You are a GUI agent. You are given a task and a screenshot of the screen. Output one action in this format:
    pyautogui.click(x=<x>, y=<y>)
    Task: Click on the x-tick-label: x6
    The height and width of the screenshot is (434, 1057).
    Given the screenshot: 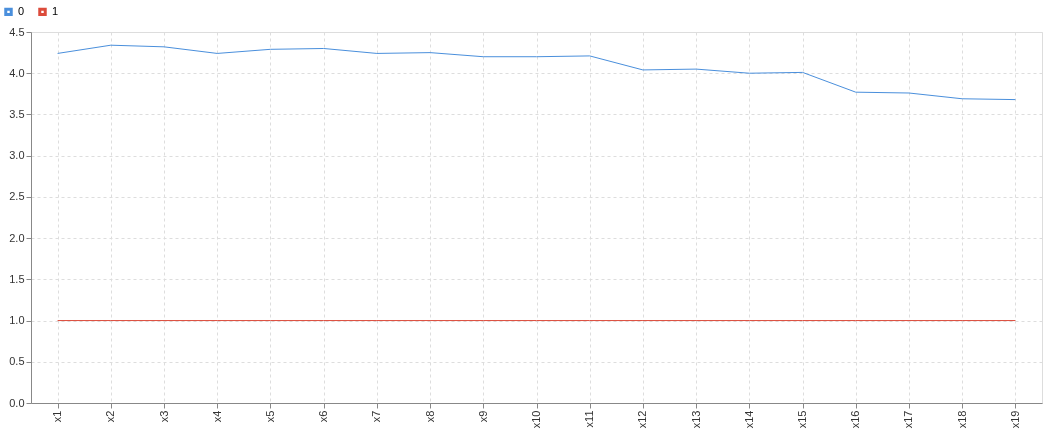 What is the action you would take?
    pyautogui.click(x=323, y=416)
    